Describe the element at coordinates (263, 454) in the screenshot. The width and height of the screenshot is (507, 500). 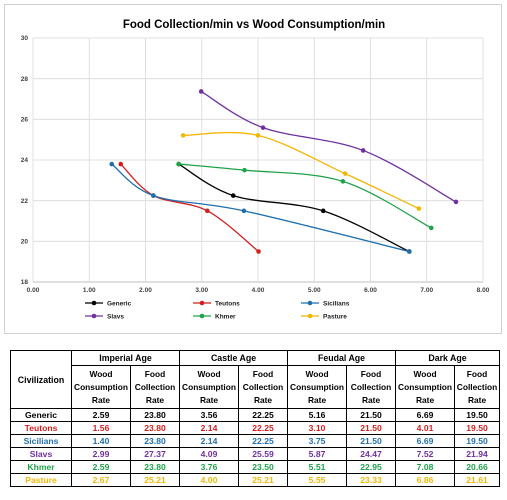
I see `food-rate-cell: 25.59` at that location.